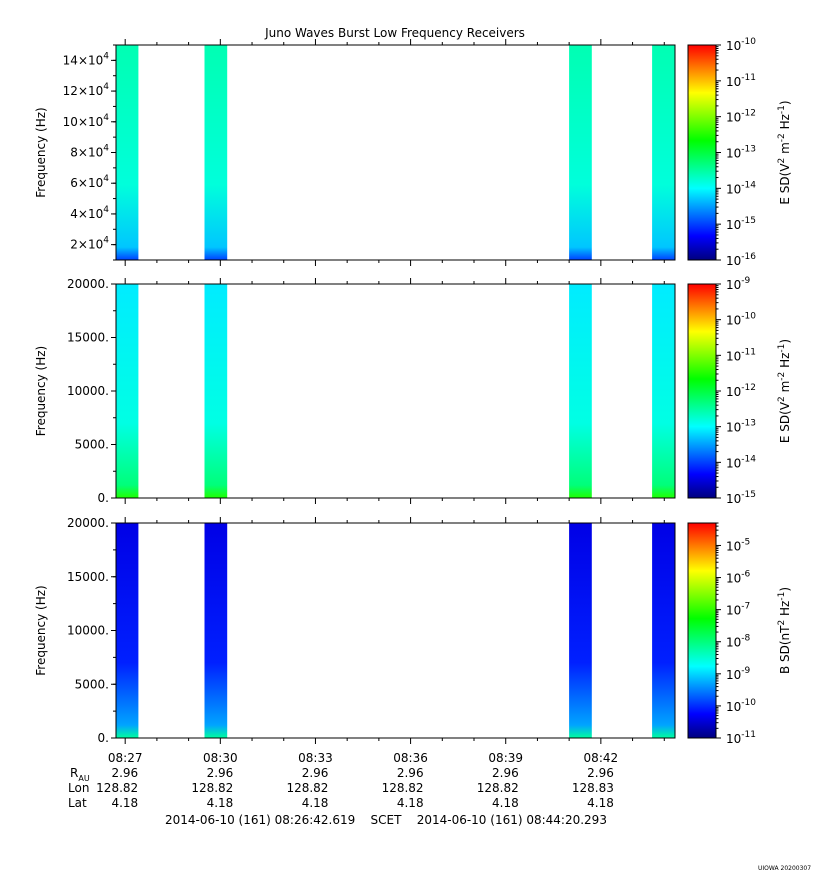 This screenshot has height=880, width=815. What do you see at coordinates (738, 284) in the screenshot?
I see `colorbar-tick-label: 10⁻⁹` at bounding box center [738, 284].